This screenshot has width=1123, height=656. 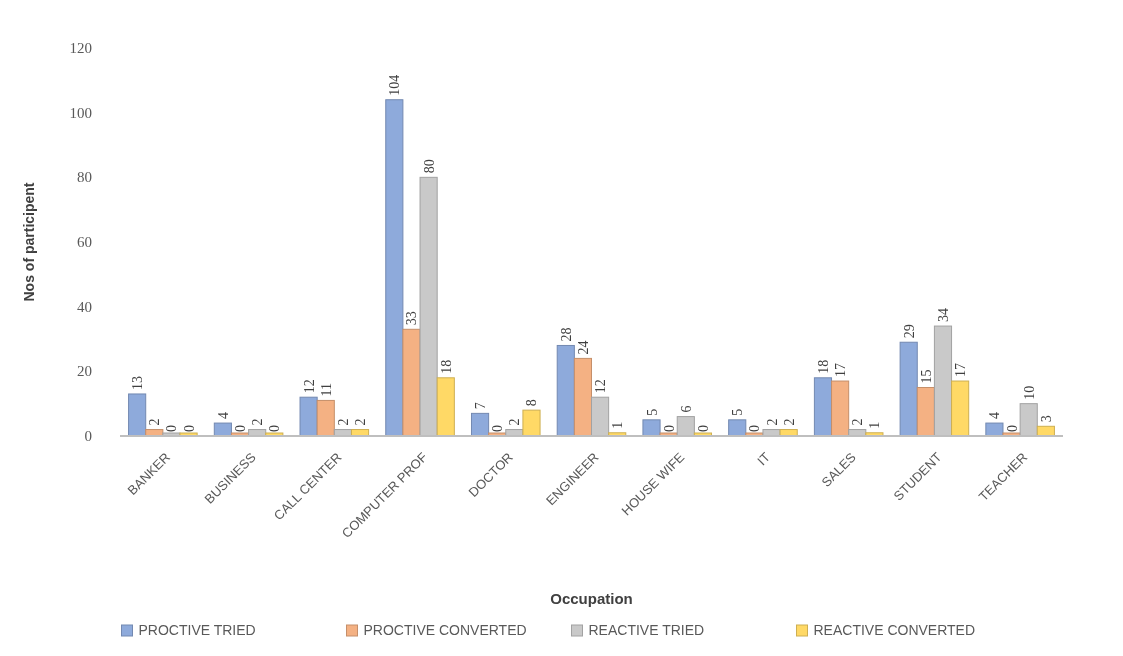 I want to click on legend-label: PROCTIVE TRIED, so click(x=197, y=630).